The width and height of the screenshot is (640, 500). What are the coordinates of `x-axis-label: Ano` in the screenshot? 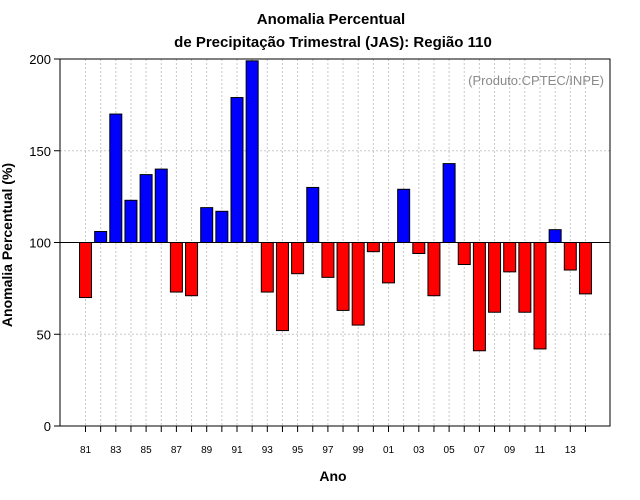 It's located at (332, 476).